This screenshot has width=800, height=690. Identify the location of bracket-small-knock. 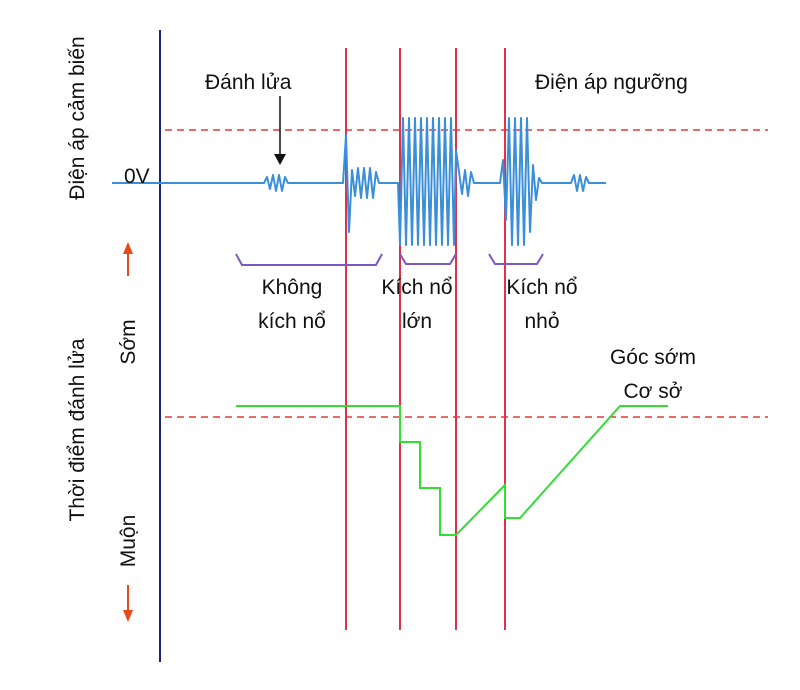
(516, 259).